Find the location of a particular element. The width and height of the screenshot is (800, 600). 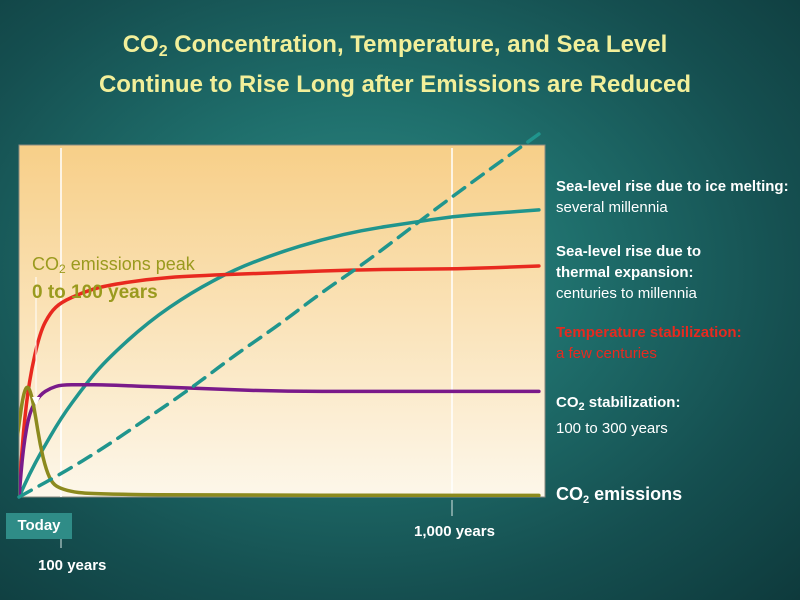

series-line-co2_stab is located at coordinates (280, 440).